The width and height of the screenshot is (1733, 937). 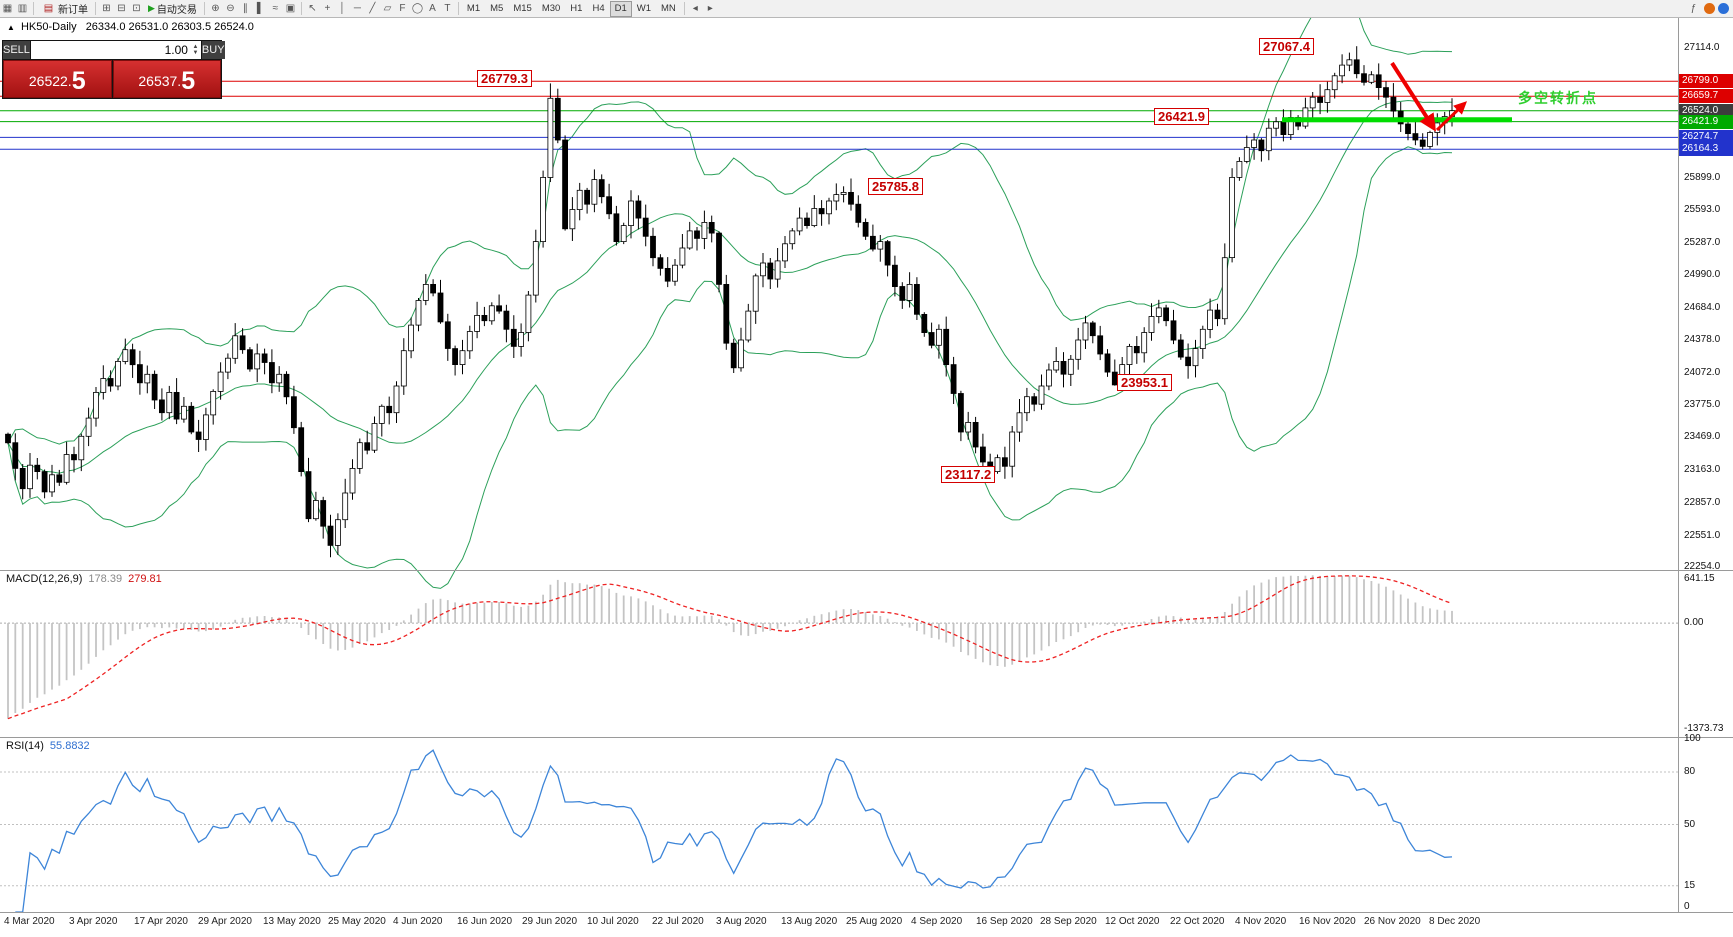 What do you see at coordinates (1699, 578) in the screenshot?
I see `macd-axis-label: 641.15` at bounding box center [1699, 578].